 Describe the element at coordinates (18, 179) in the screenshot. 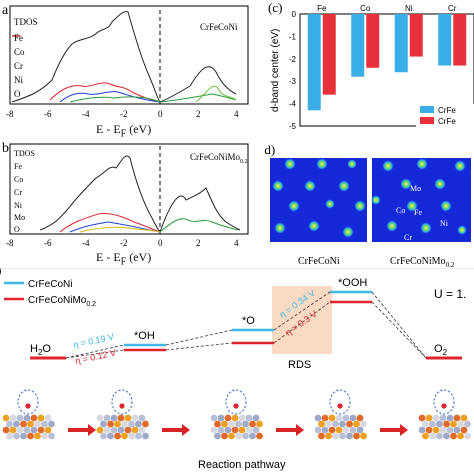

I see `dos-b-legend-co: Co` at that location.